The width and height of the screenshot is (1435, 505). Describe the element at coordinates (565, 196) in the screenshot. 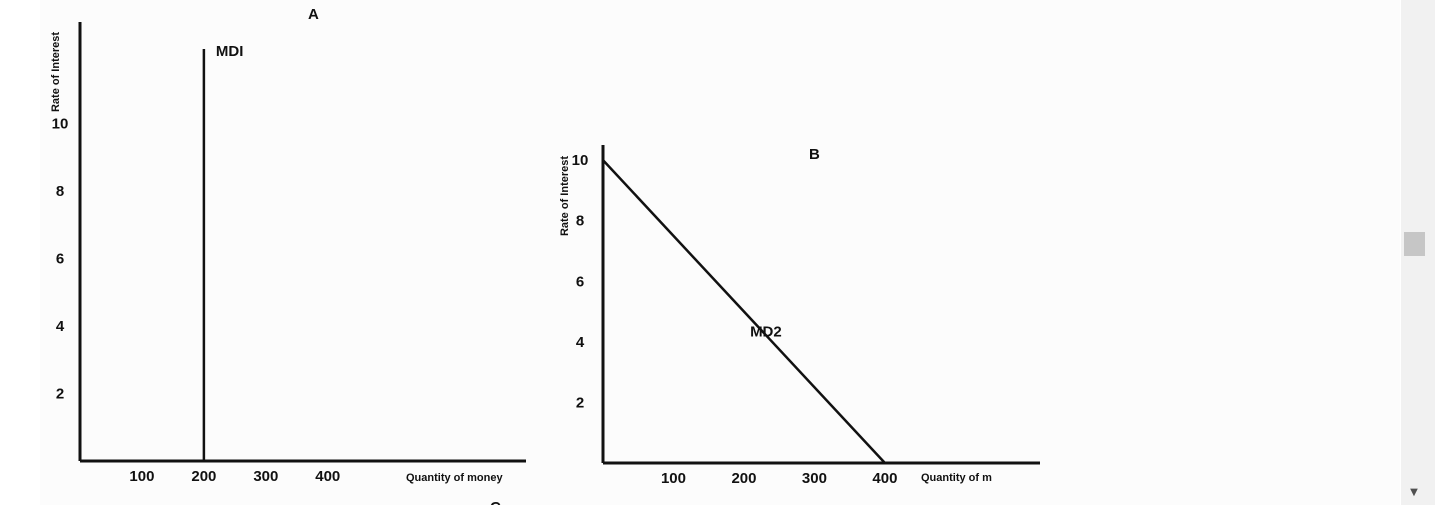

I see `chart-b-y-axis-label: Rate of Interest` at that location.